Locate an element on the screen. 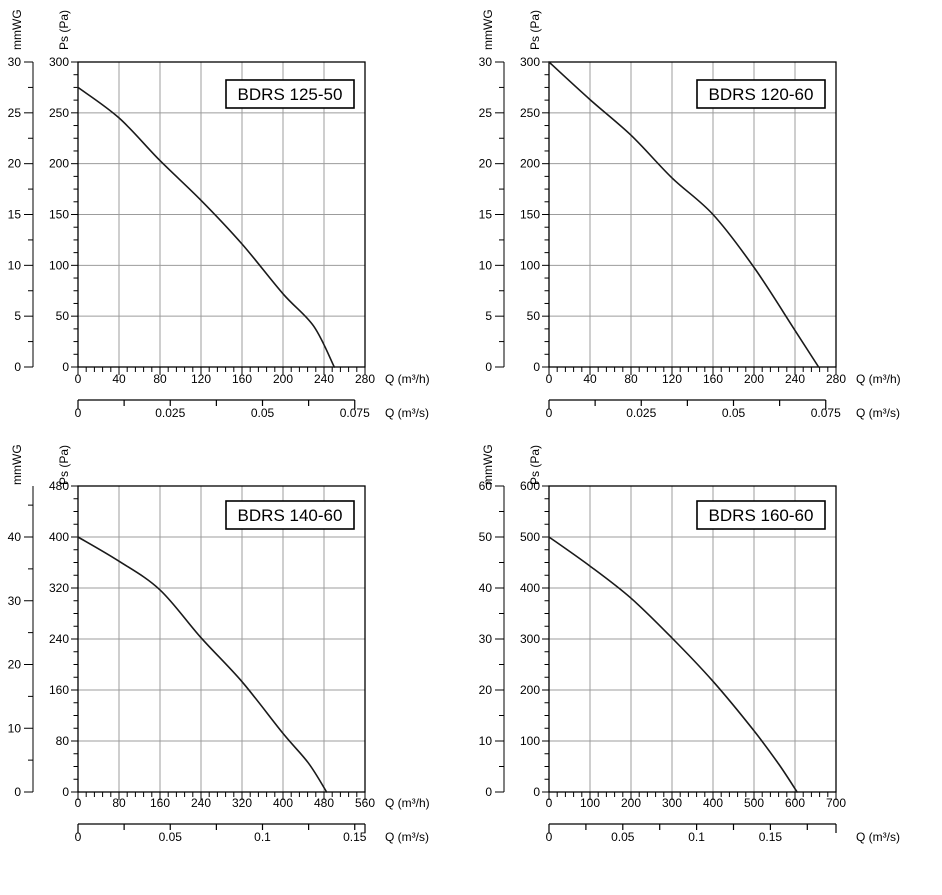 This screenshot has width=942, height=895. x-tick-label: 280 is located at coordinates (836, 379).